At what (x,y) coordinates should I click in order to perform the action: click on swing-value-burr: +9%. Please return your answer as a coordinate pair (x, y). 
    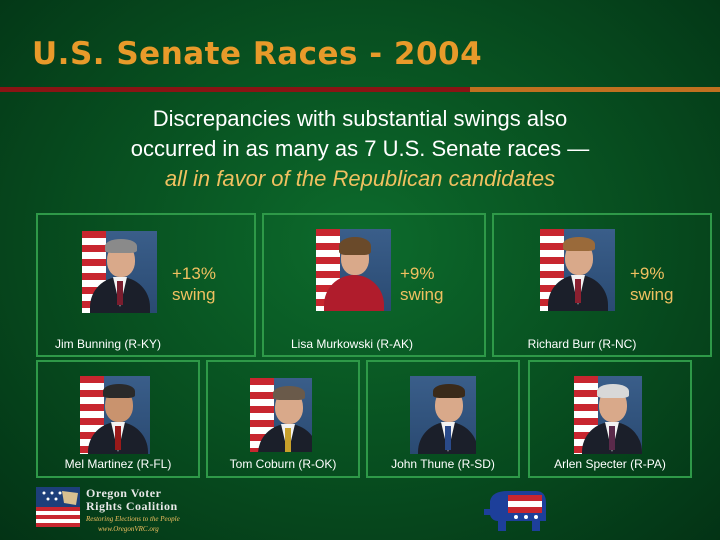
    Looking at the image, I should click on (647, 273).